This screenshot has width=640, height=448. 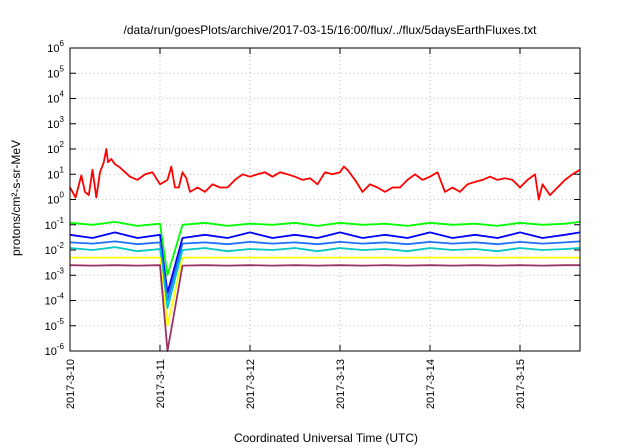 What do you see at coordinates (55, 249) in the screenshot?
I see `y-tick-label: 10⁻²` at bounding box center [55, 249].